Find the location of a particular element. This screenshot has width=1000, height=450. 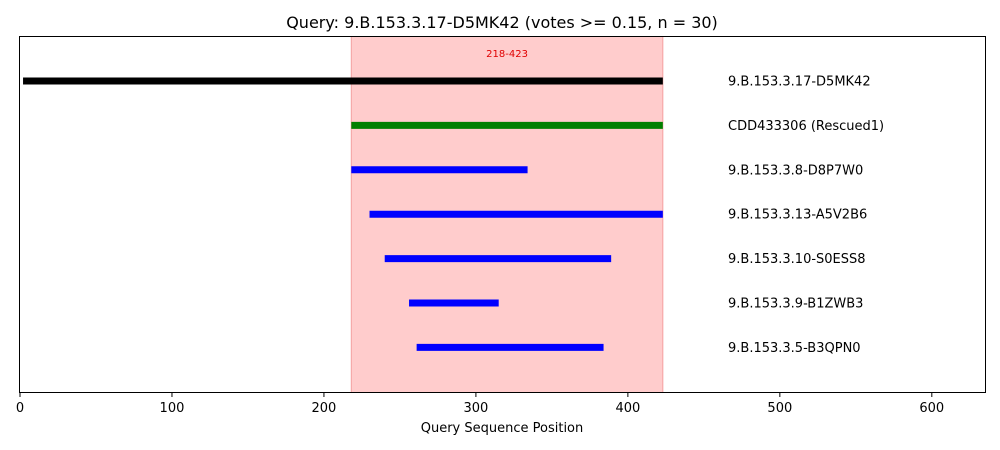

x-tick-label: 100 is located at coordinates (172, 408).